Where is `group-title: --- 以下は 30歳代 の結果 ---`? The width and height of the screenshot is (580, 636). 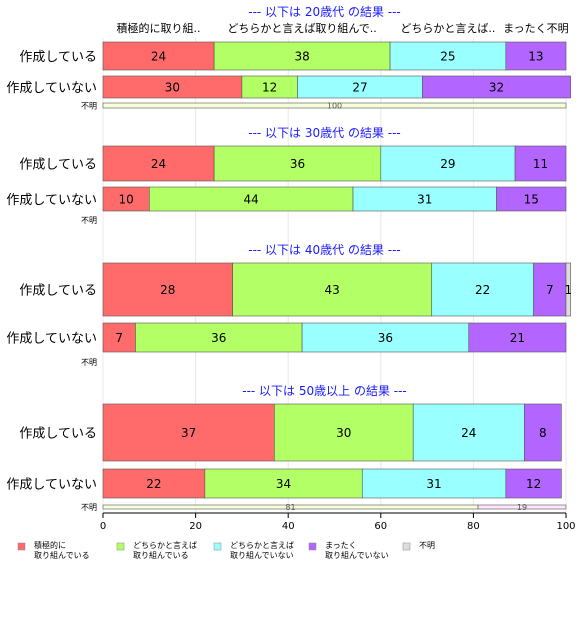 group-title: --- 以下は 30歳代 の結果 --- is located at coordinates (324, 133).